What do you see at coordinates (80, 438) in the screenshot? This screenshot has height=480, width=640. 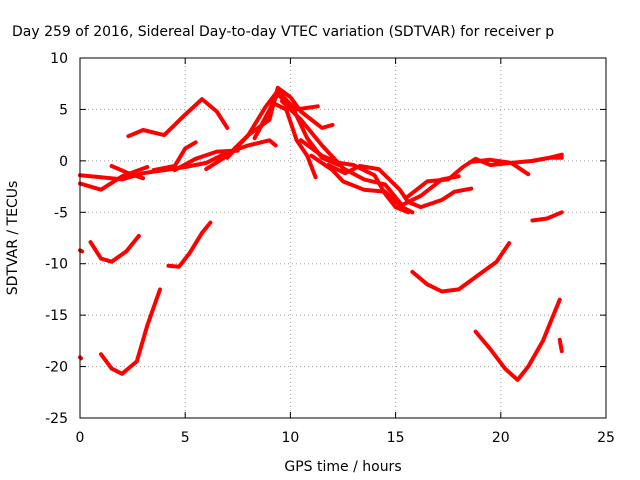 I see `x-tick-label: 0` at bounding box center [80, 438].